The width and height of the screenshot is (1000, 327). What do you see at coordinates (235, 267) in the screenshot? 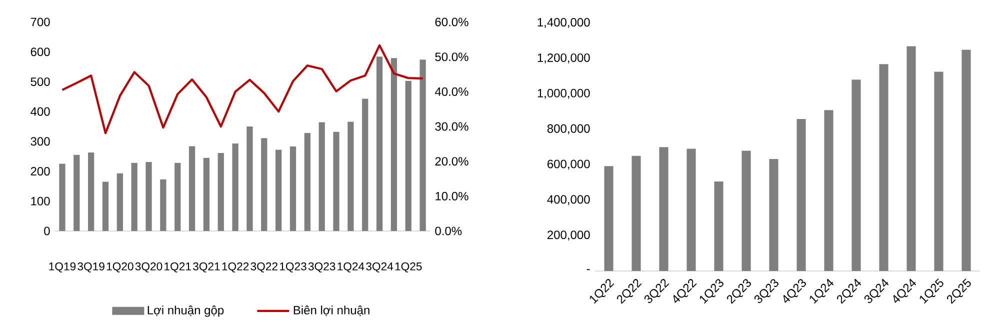
I see `x-tick-label: 1Q22` at bounding box center [235, 267].